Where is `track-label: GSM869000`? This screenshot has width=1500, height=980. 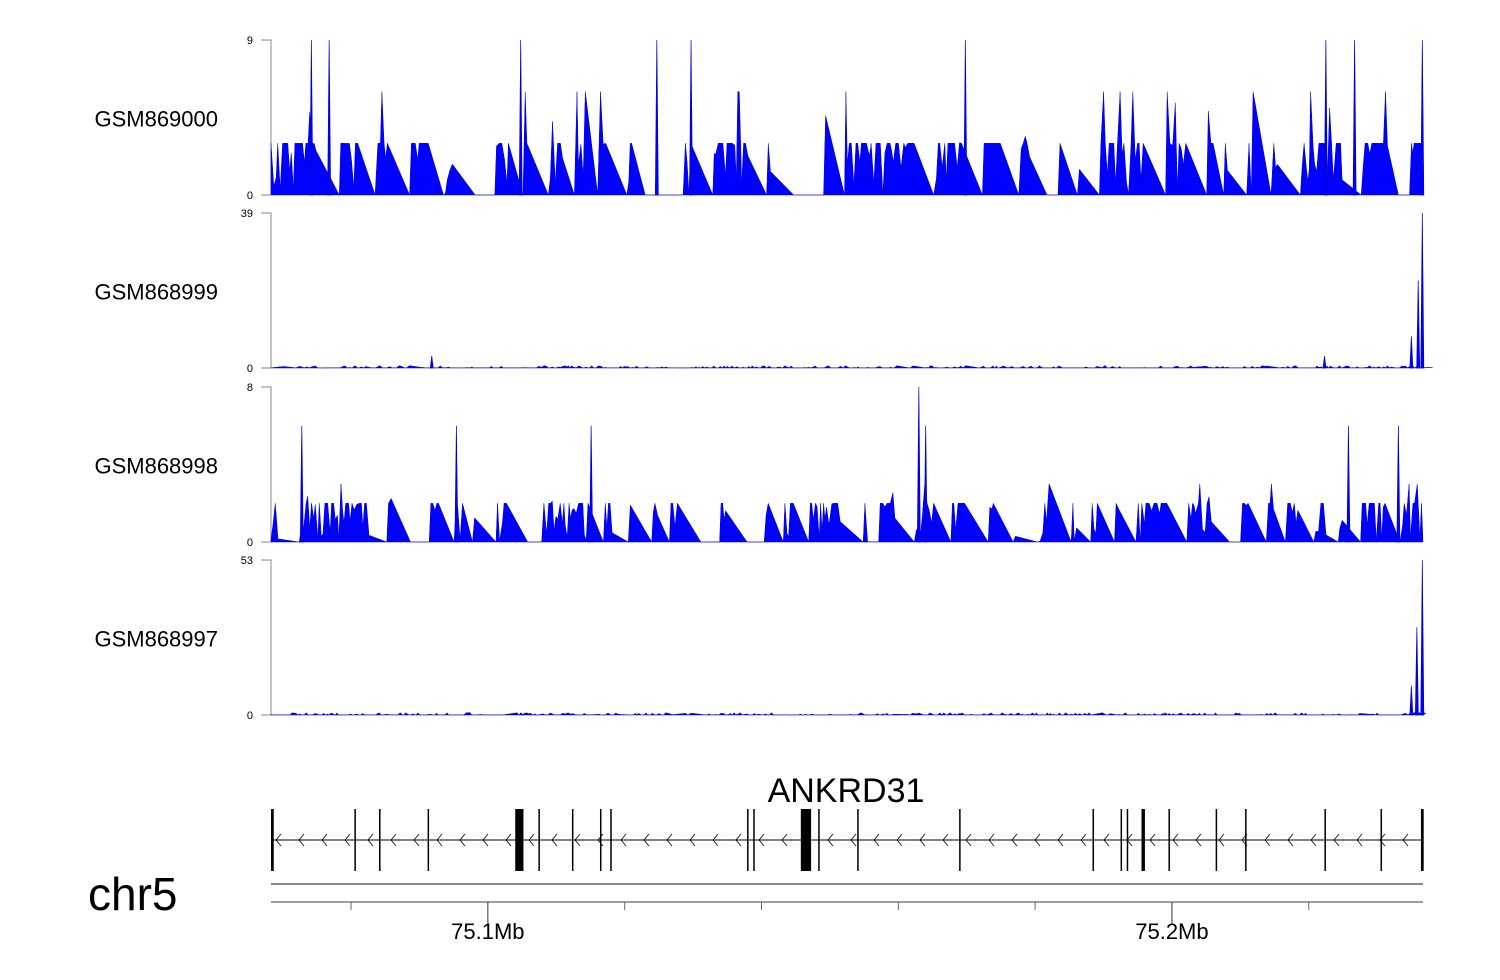
track-label: GSM869000 is located at coordinates (156, 119).